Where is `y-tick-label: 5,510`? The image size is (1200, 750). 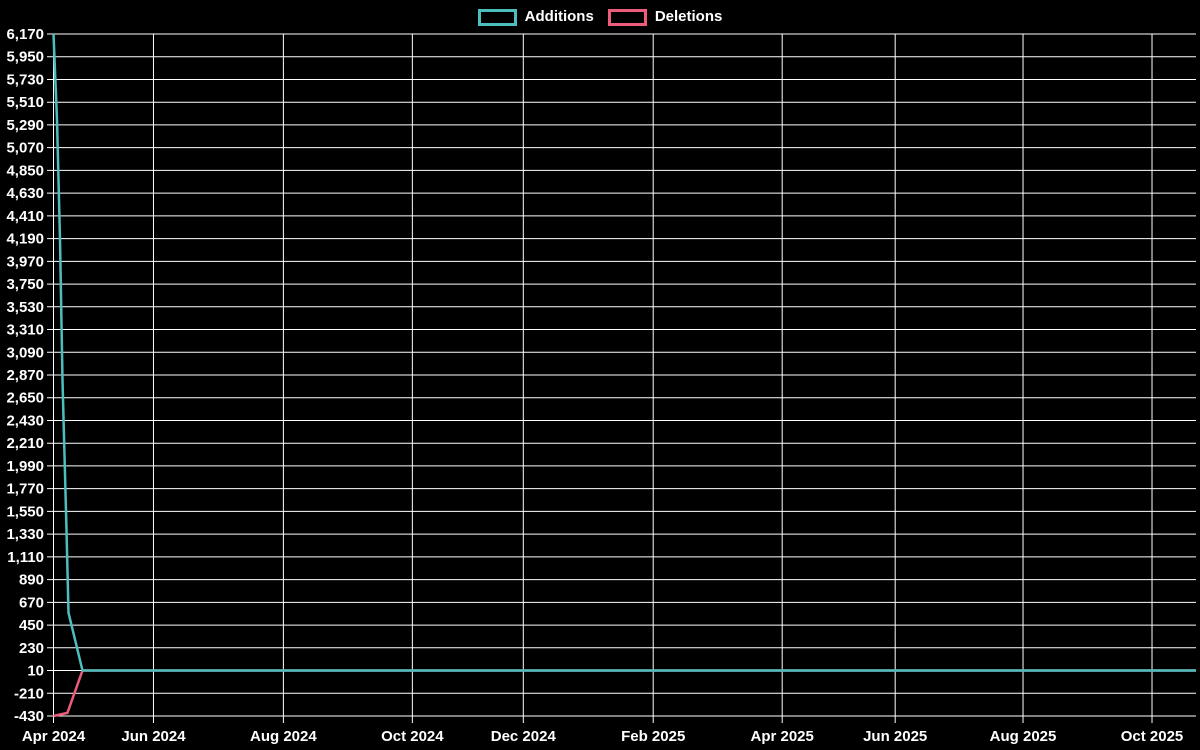
y-tick-label: 5,510 is located at coordinates (25, 102).